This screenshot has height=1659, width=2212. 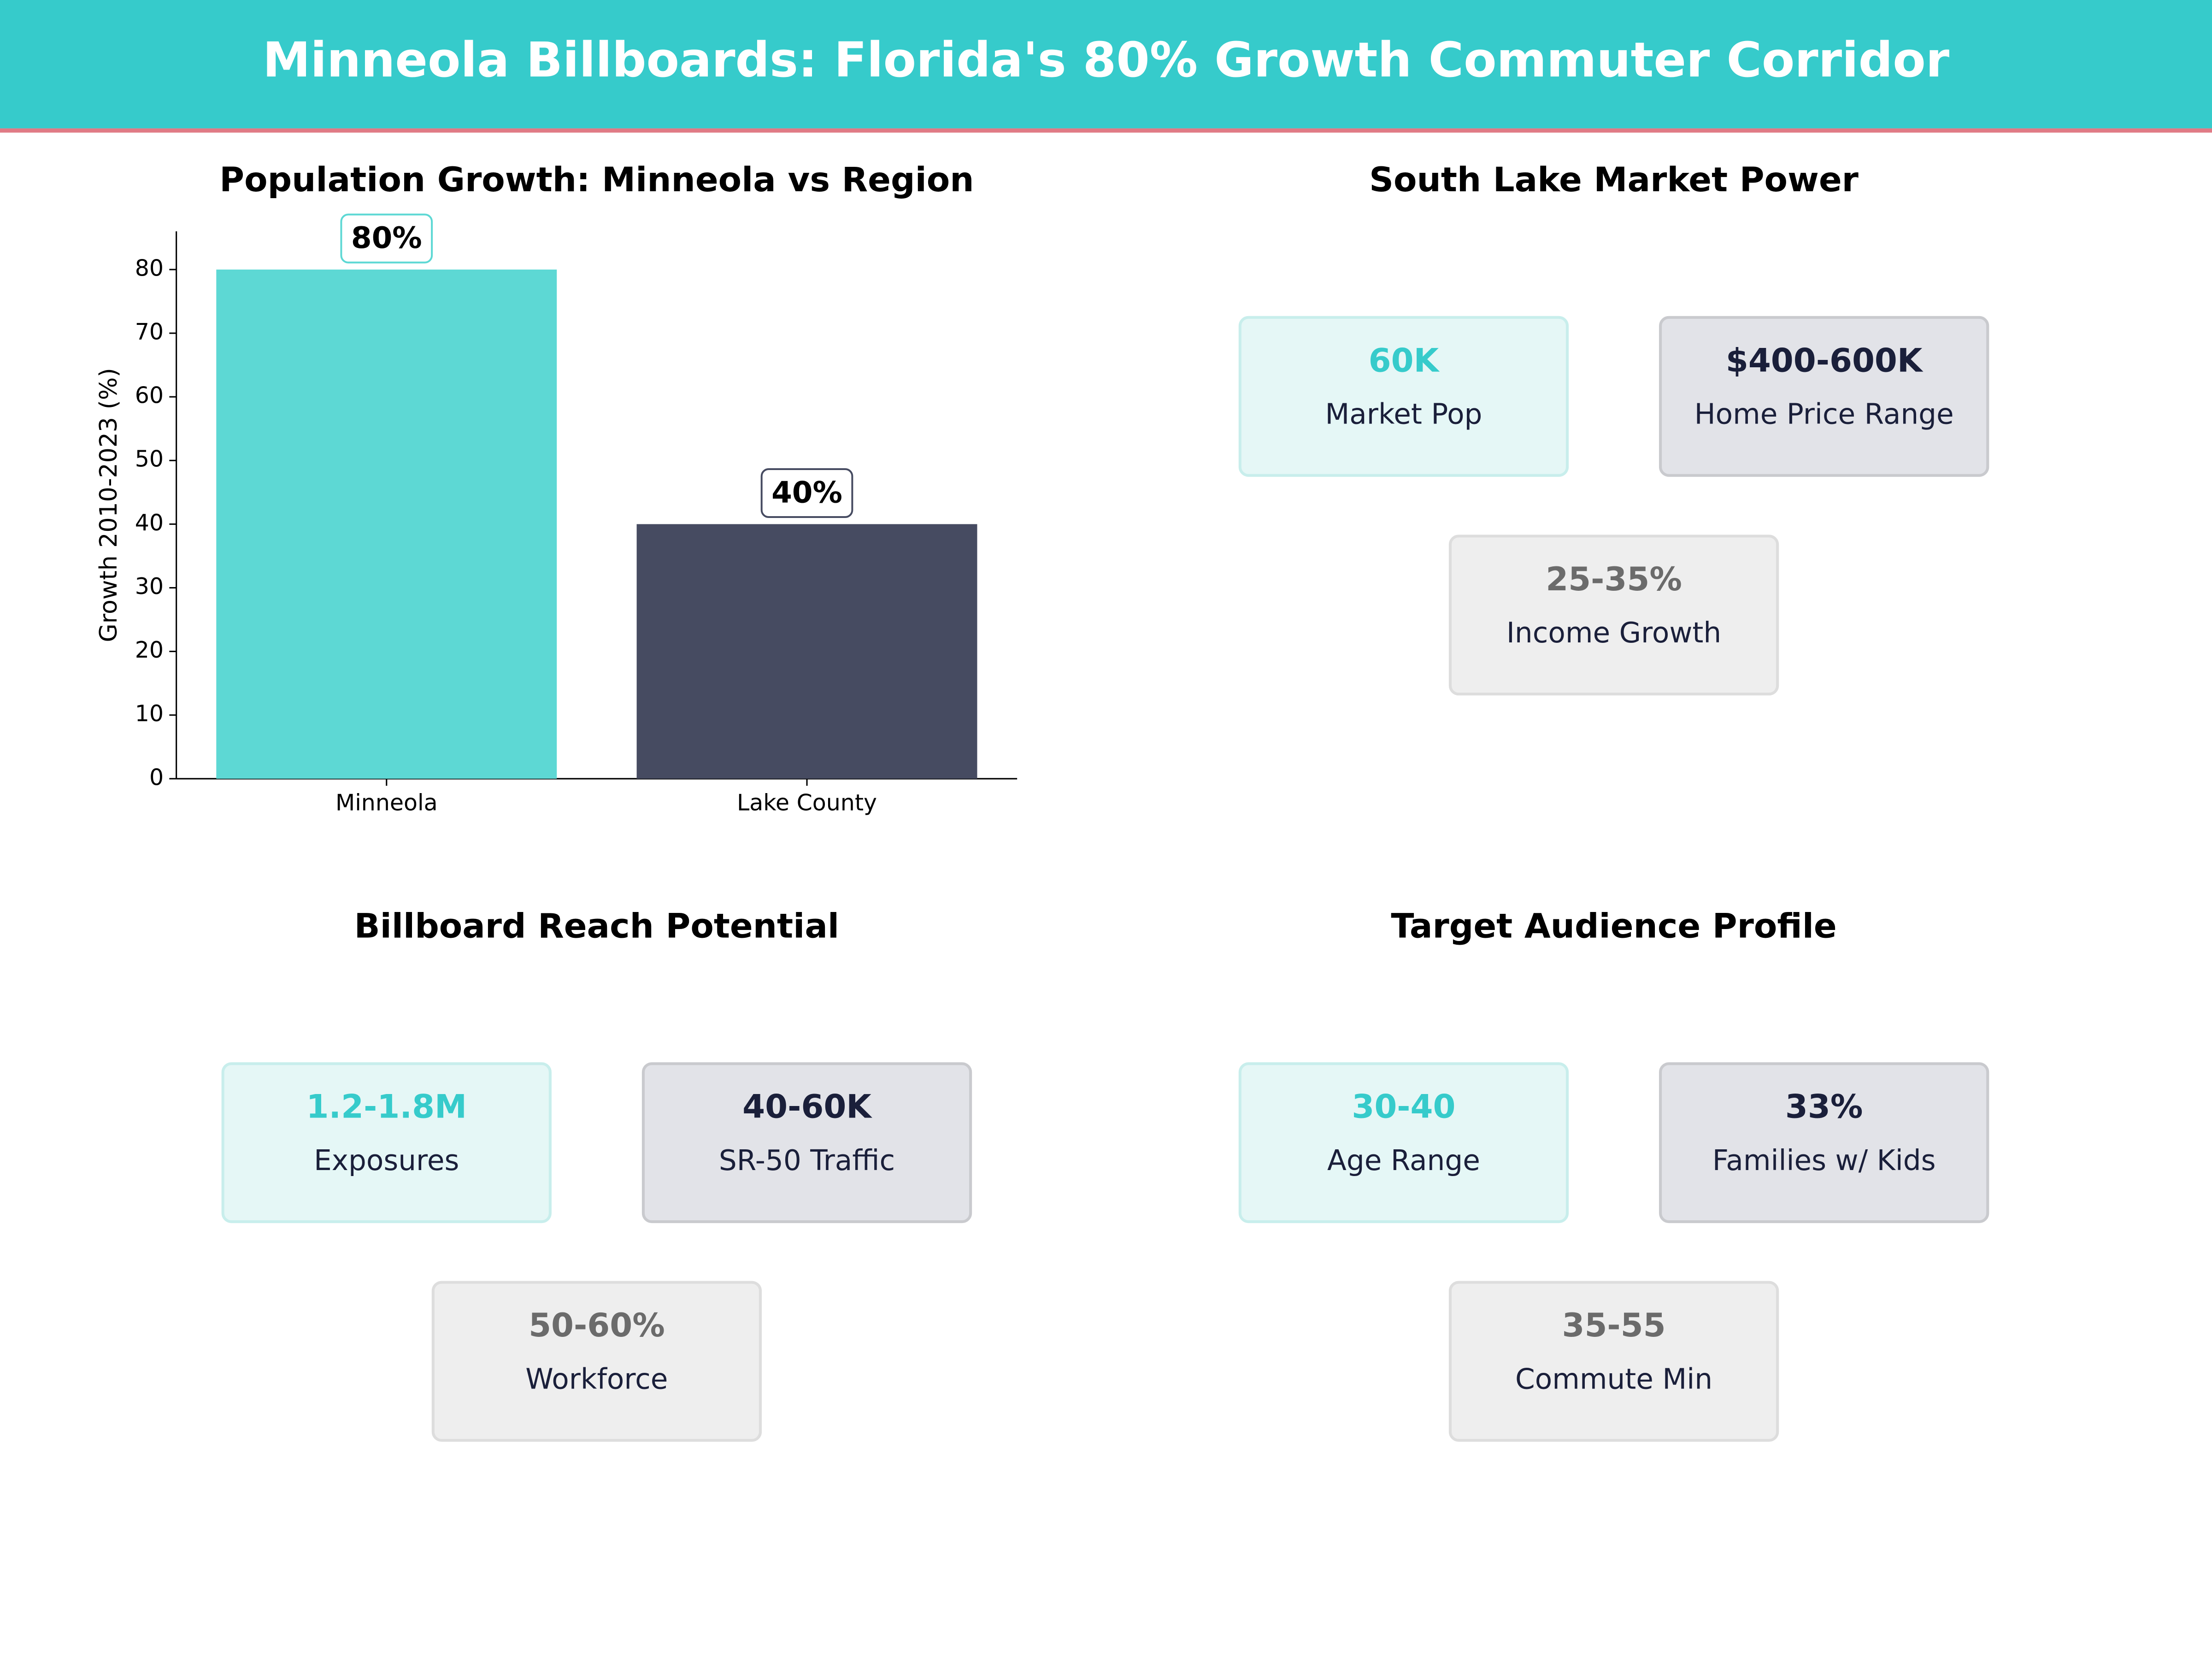 I want to click on stat-label: Home Price Range, so click(x=1824, y=414).